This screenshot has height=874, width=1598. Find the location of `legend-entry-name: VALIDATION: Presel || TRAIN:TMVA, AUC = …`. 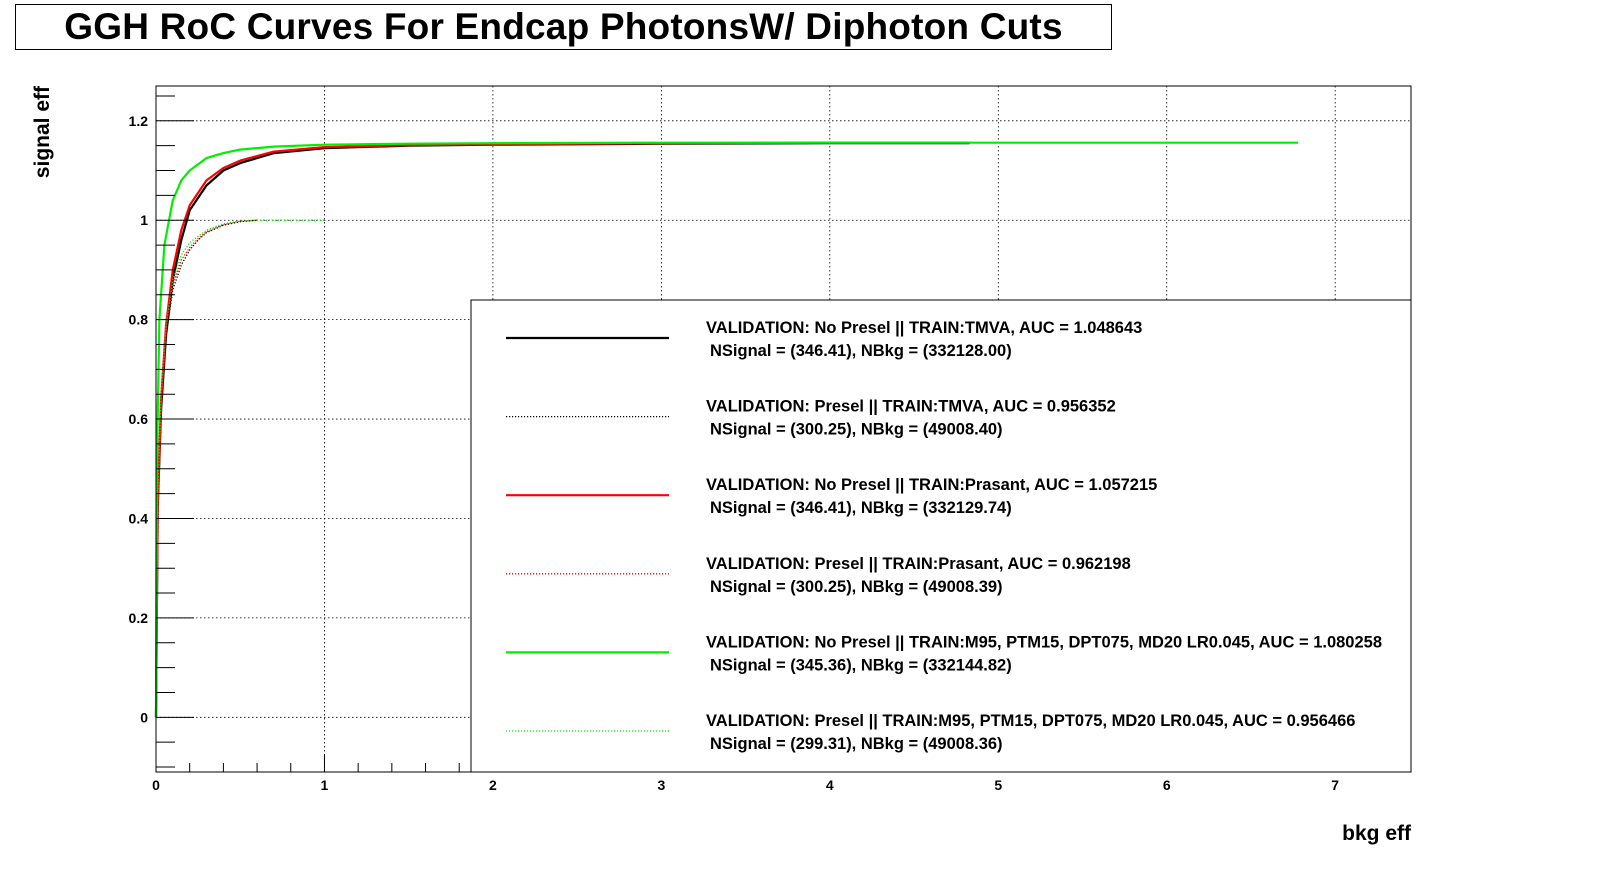

legend-entry-name: VALIDATION: Presel || TRAIN:TMVA, AUC = … is located at coordinates (911, 407).